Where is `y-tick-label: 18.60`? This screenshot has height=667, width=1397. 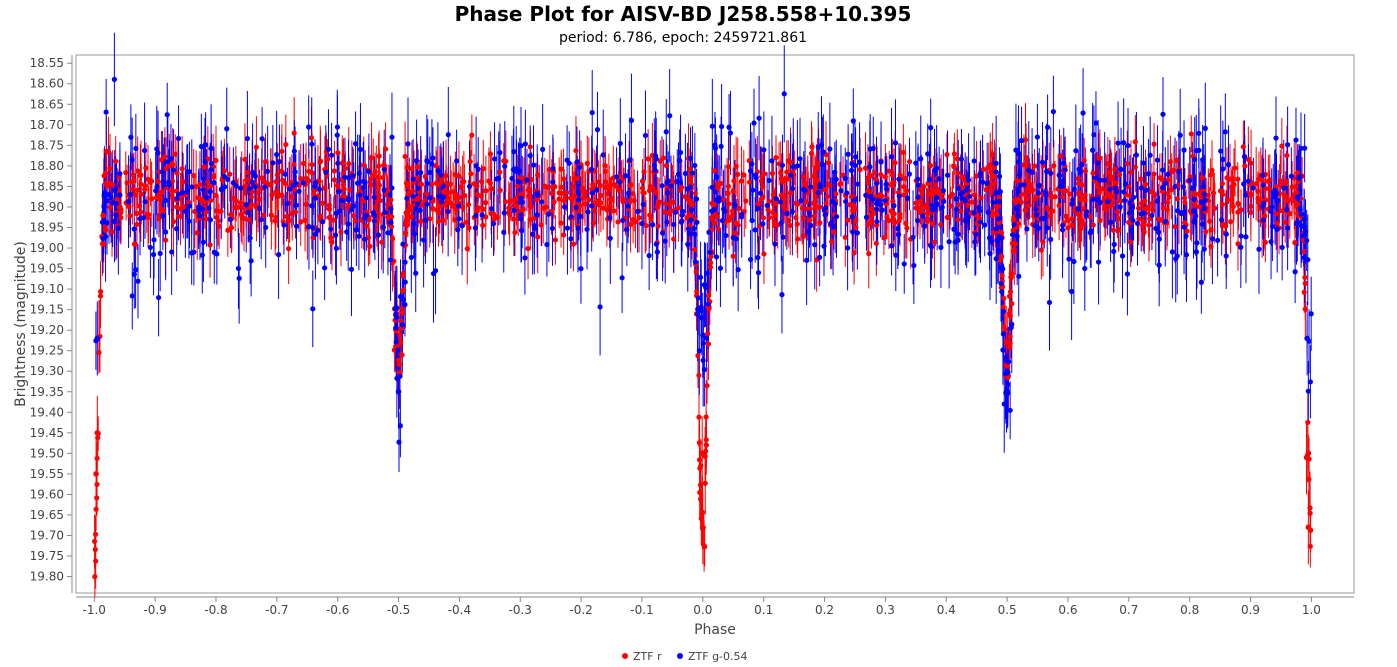 y-tick-label: 18.60 is located at coordinates (47, 84).